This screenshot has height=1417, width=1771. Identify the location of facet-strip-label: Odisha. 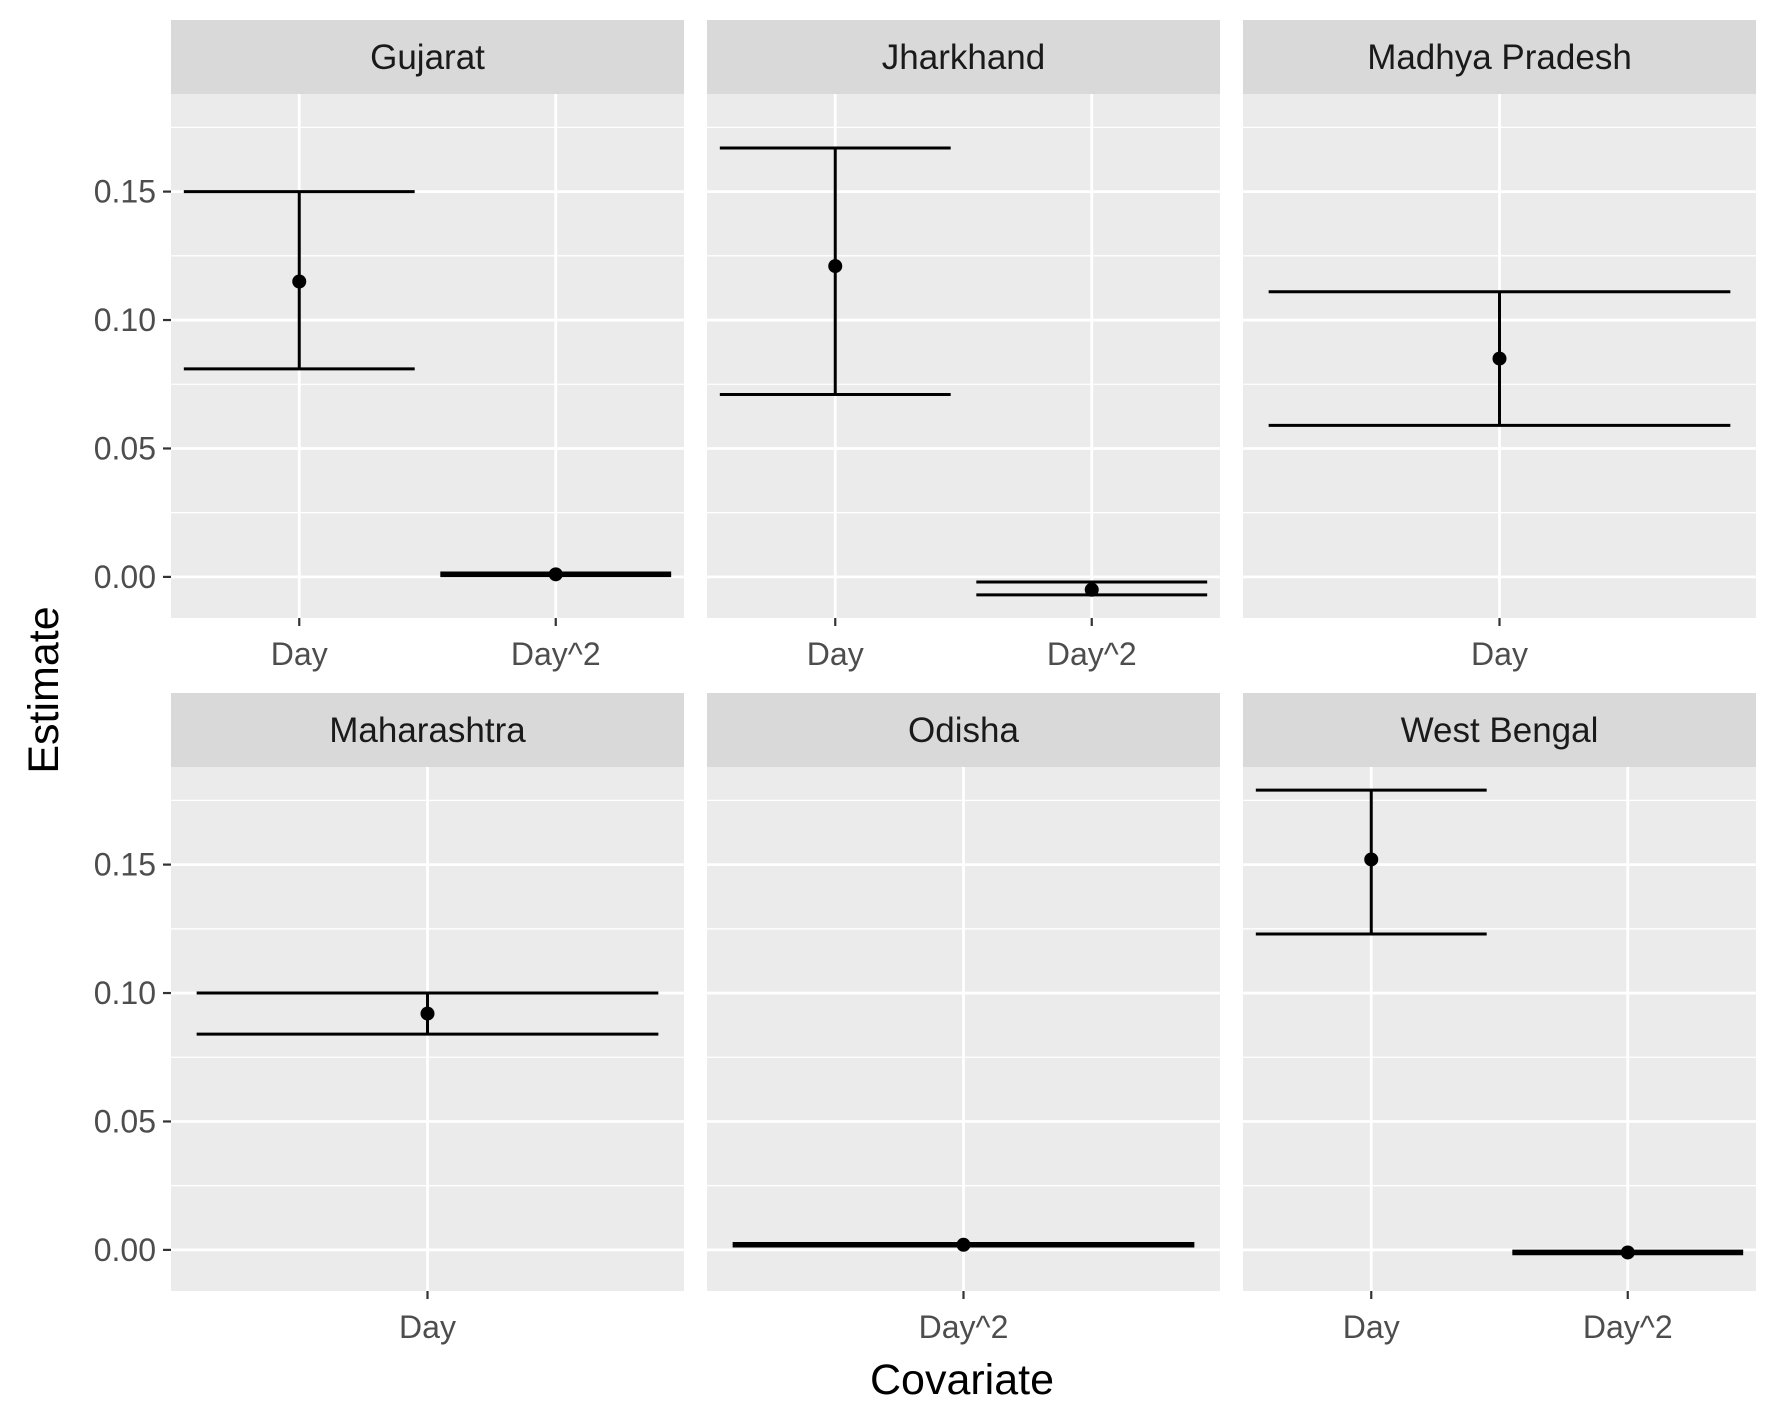
(963, 730).